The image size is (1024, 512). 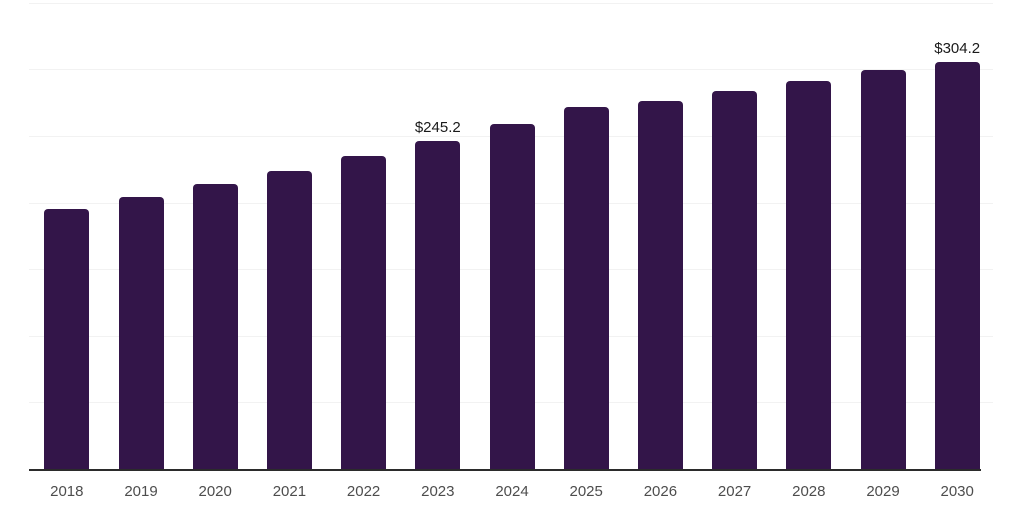 What do you see at coordinates (512, 296) in the screenshot?
I see `bar-2024` at bounding box center [512, 296].